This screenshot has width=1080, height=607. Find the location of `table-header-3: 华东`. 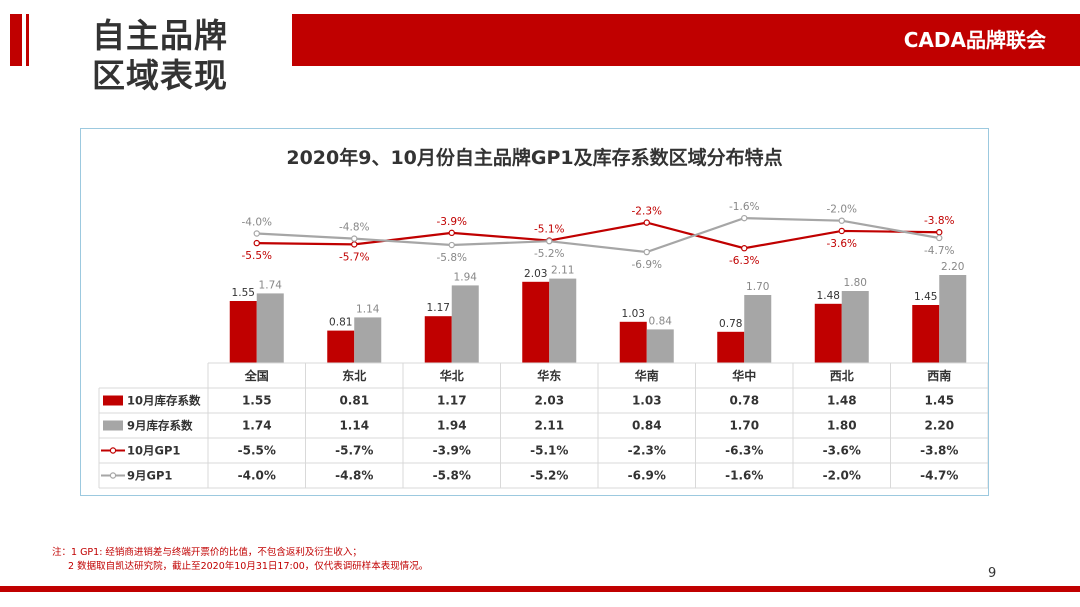

table-header-3: 华东 is located at coordinates (549, 375).